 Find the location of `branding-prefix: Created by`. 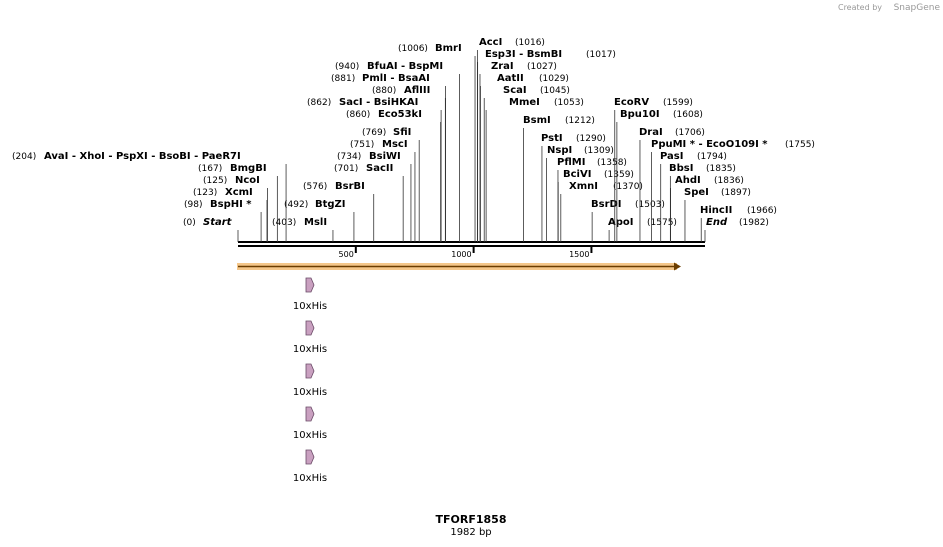

branding-prefix: Created by is located at coordinates (860, 7).